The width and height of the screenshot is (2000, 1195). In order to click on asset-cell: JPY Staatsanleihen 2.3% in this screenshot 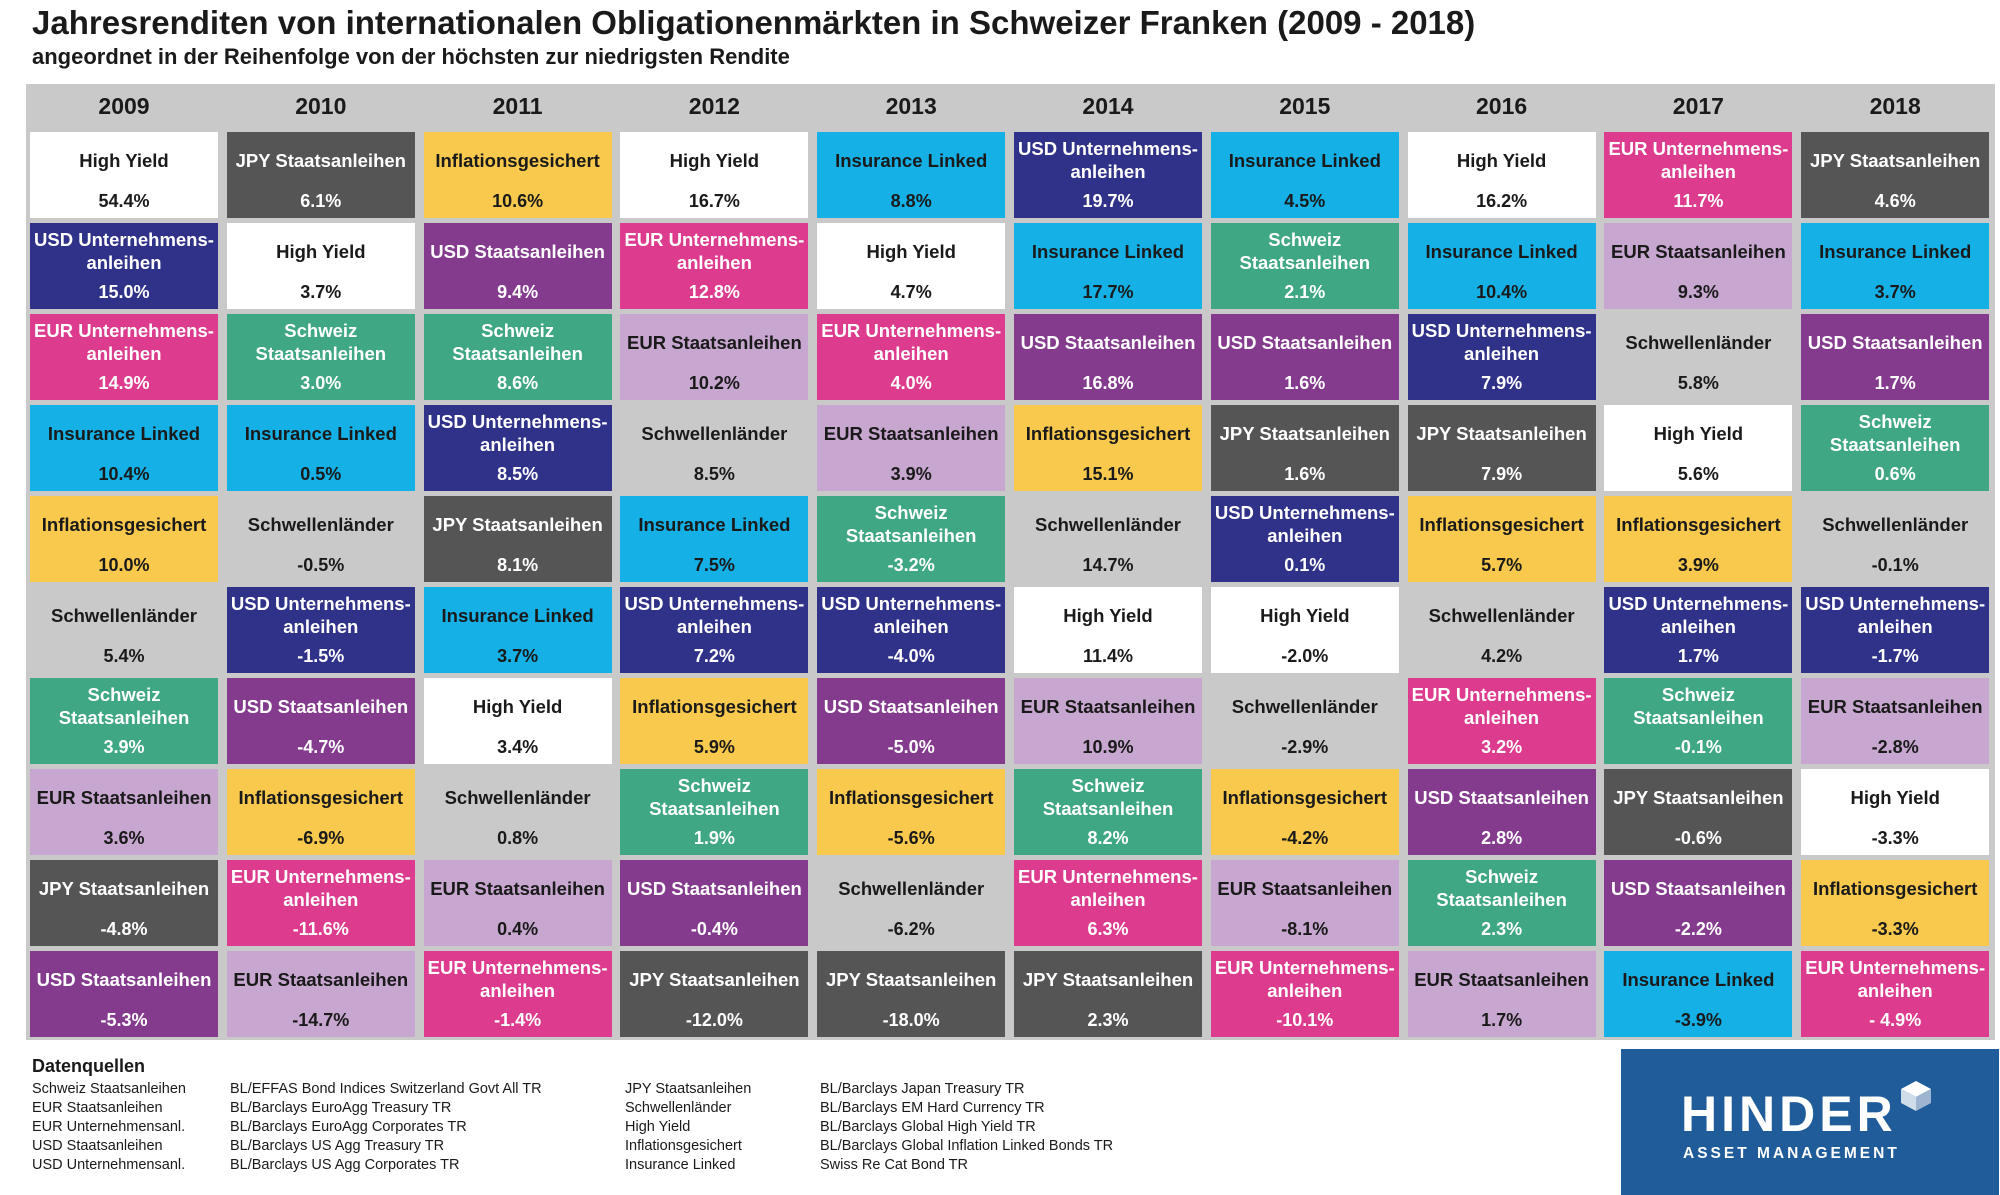, I will do `click(1108, 994)`.